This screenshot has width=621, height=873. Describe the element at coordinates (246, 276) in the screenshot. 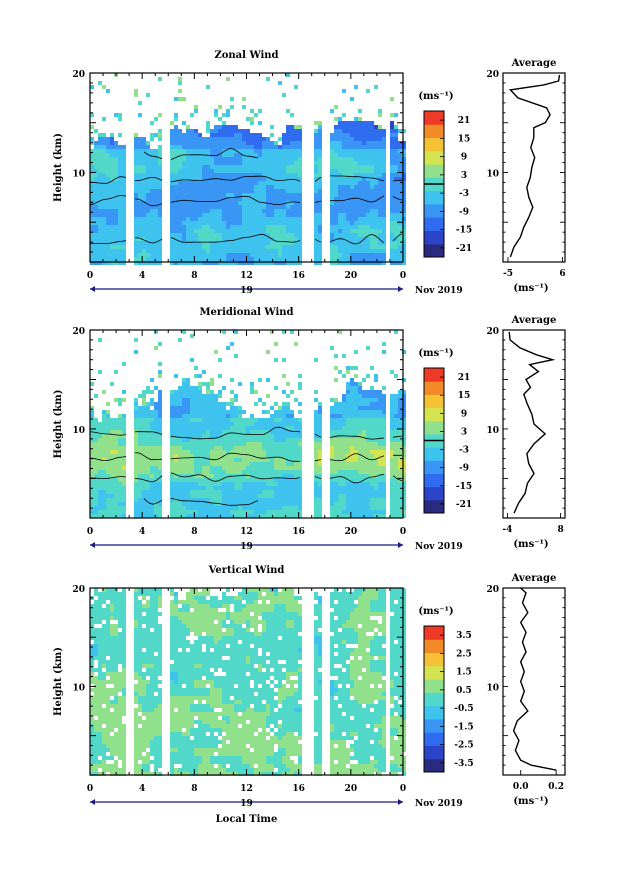

I see `x-tick-label: 12` at that location.